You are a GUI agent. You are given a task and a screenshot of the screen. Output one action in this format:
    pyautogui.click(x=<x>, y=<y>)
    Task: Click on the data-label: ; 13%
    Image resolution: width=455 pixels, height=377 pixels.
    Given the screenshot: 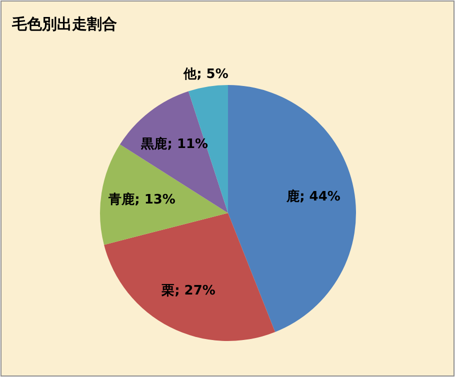 What is the action you would take?
    pyautogui.click(x=155, y=199)
    